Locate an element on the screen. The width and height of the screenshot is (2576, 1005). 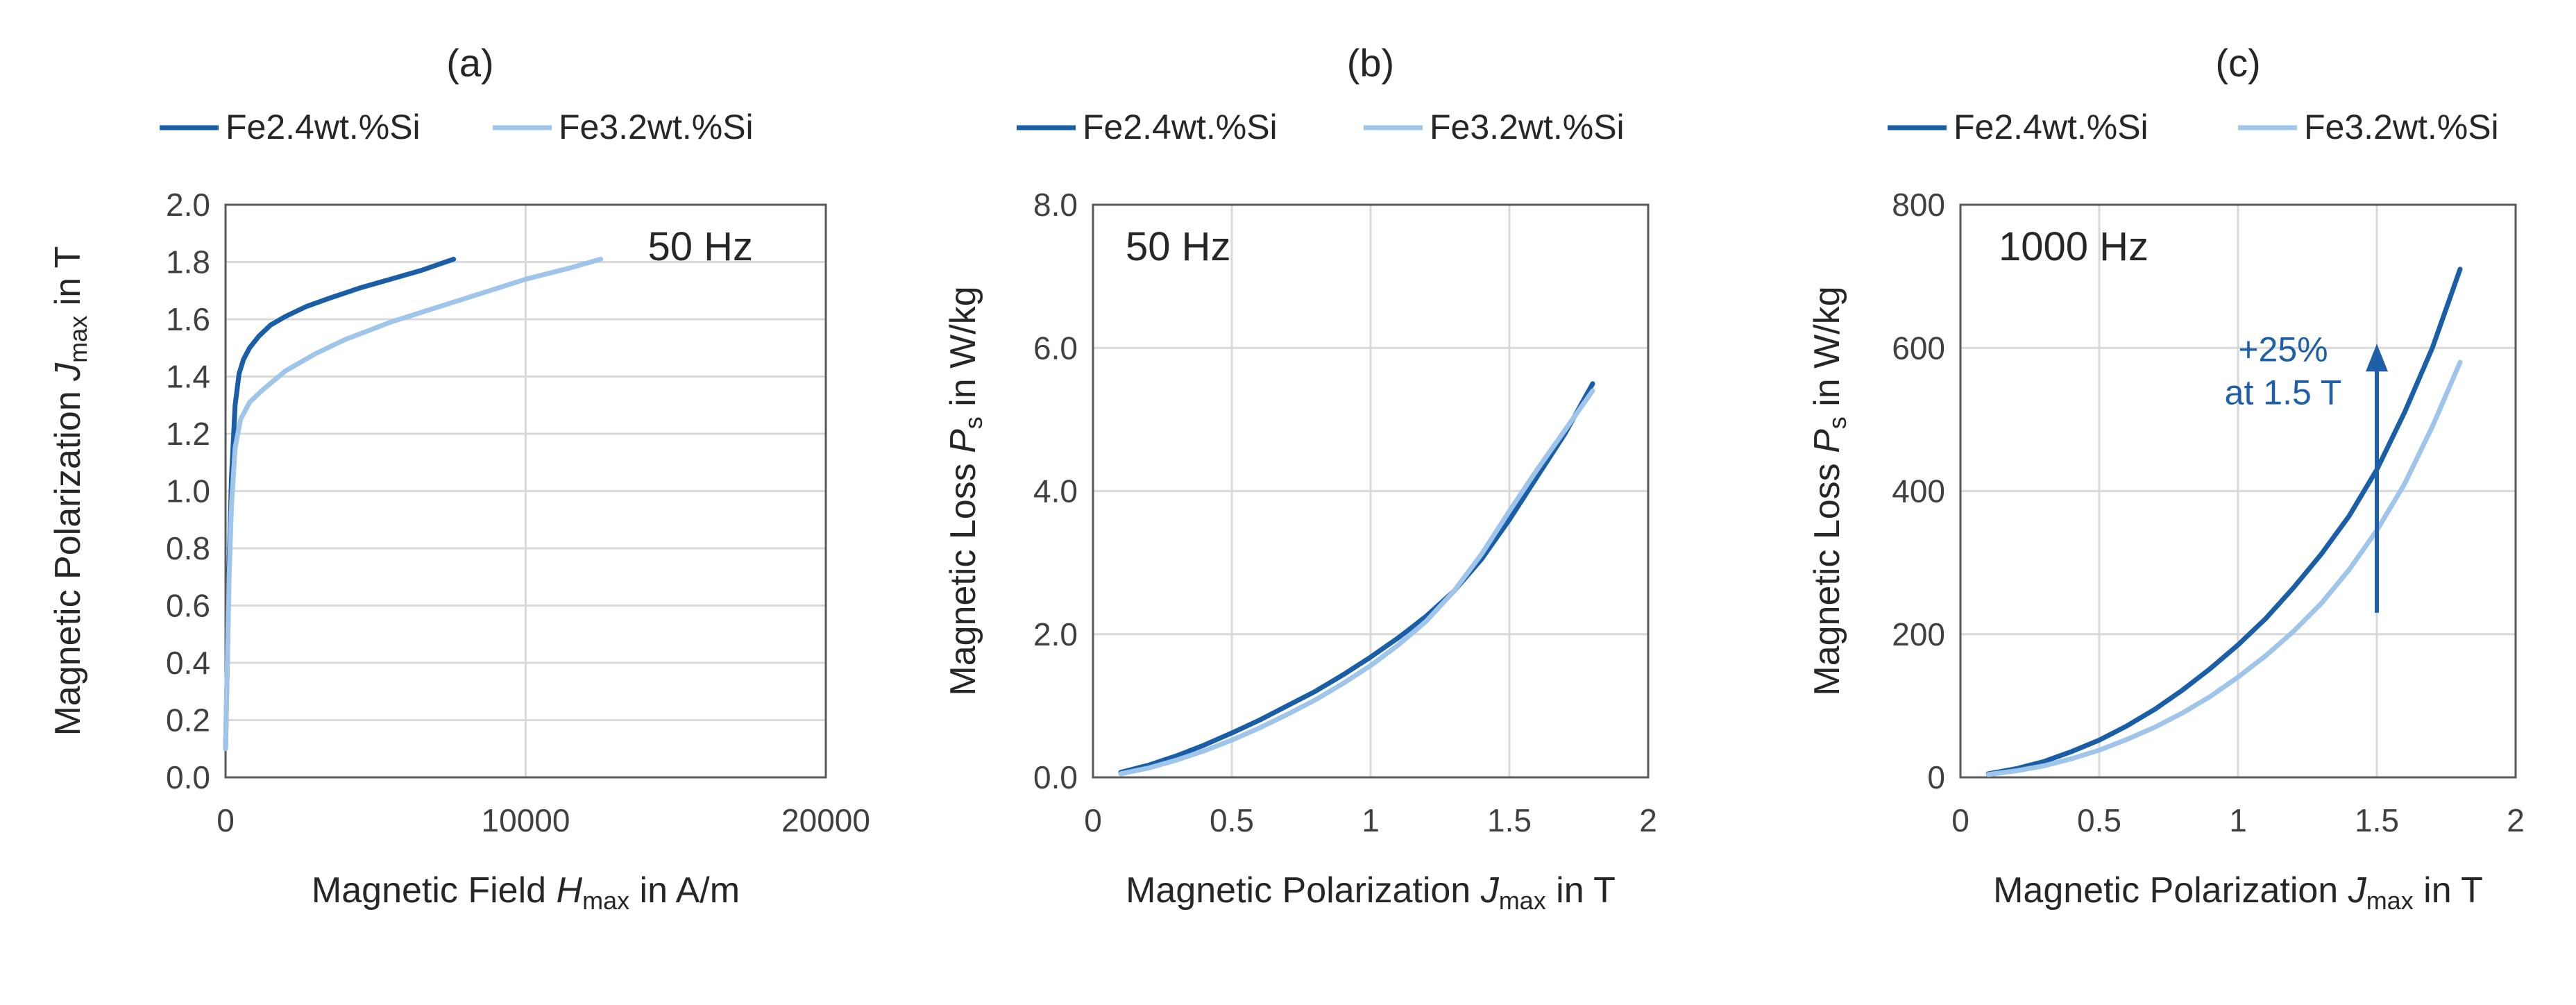
panel-title: (c) is located at coordinates (2238, 63).